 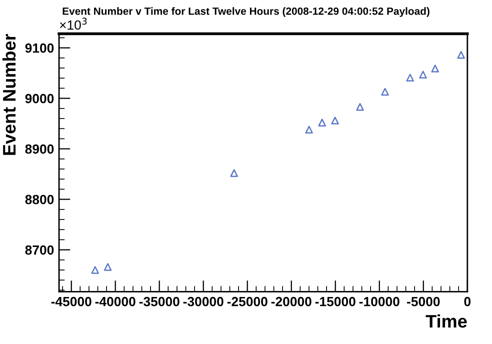 I want to click on x-tick-label: -20000, so click(x=291, y=301).